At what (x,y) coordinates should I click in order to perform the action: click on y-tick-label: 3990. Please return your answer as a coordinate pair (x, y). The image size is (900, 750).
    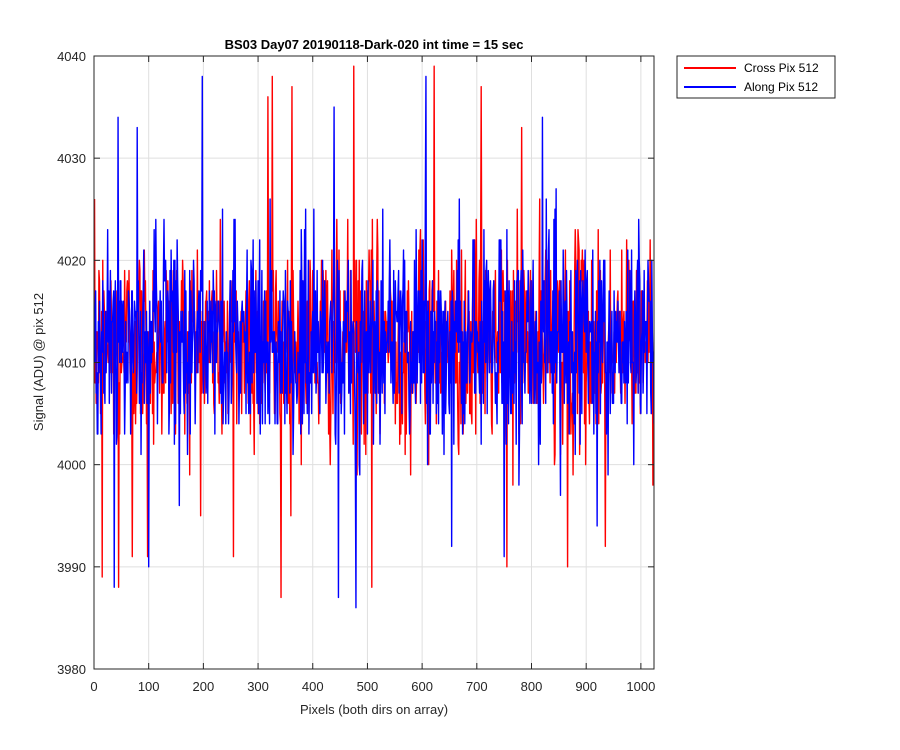
    Looking at the image, I should click on (71, 567).